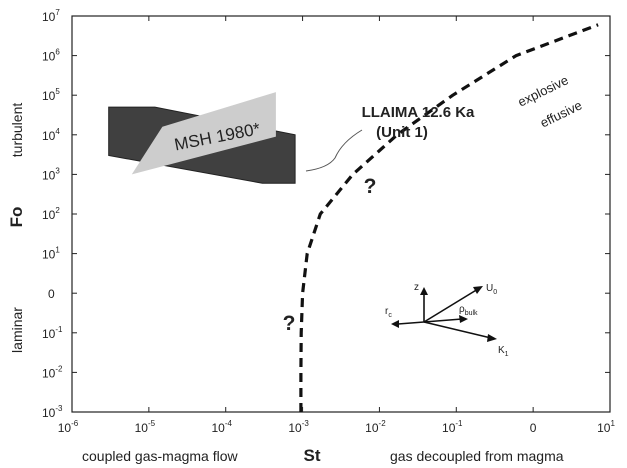 The image size is (627, 468). What do you see at coordinates (51, 56) in the screenshot?
I see `y-tick-label: 10⁶` at bounding box center [51, 56].